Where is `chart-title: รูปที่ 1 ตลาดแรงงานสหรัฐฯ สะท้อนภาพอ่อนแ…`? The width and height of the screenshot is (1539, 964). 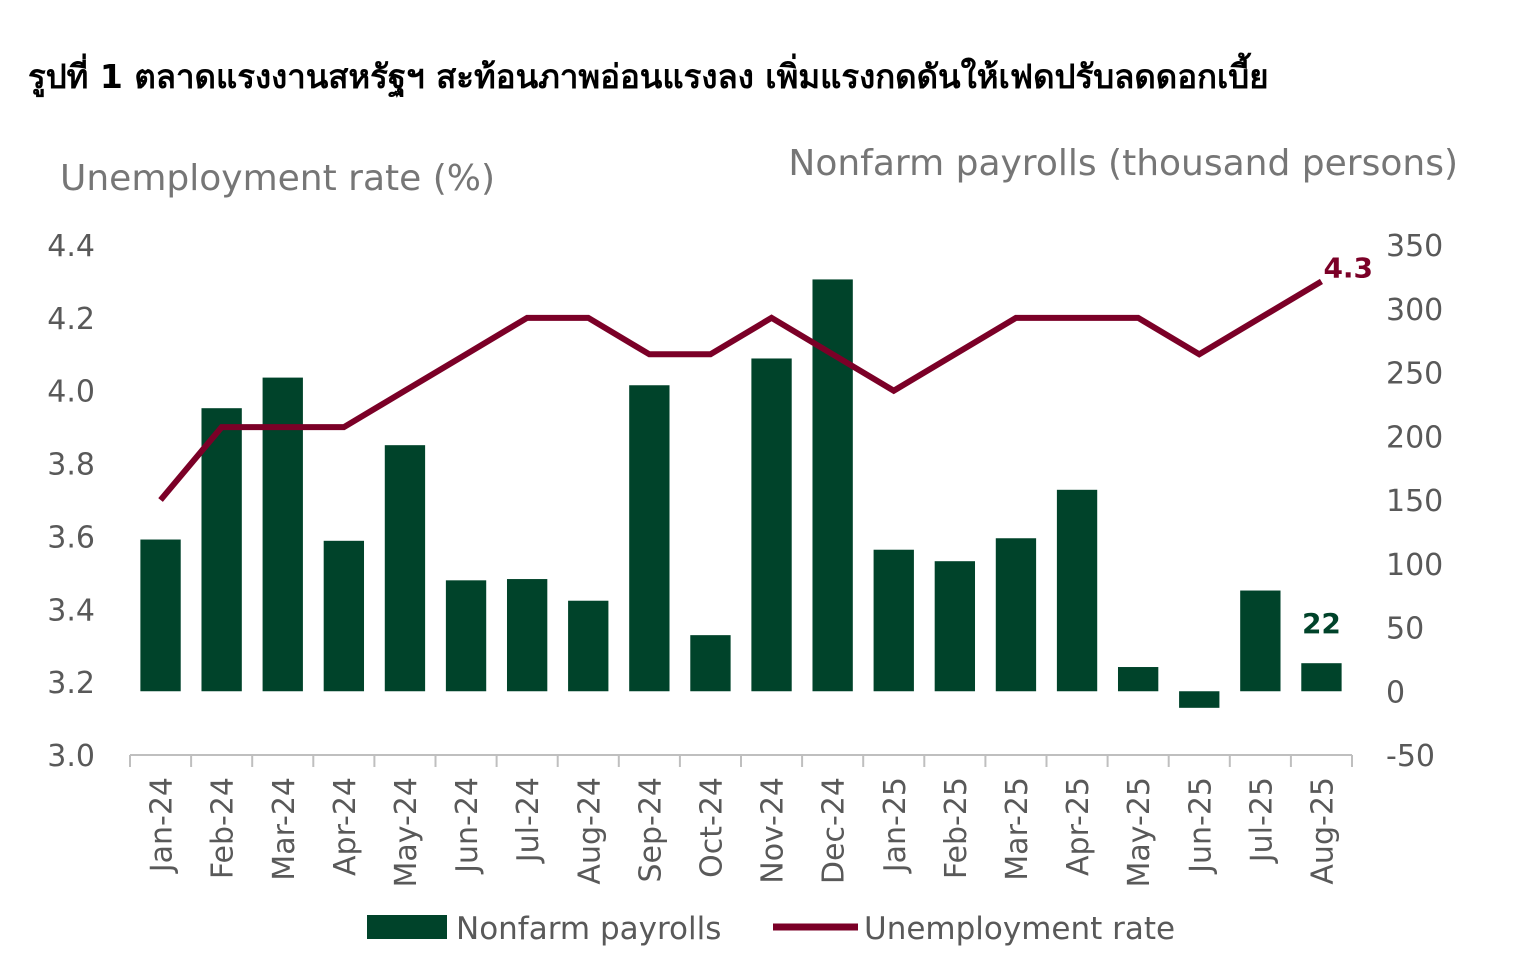
chart-title: รูปที่ 1 ตลาดแรงงานสหรัฐฯ สะท้อนภาพอ่อนแ… is located at coordinates (648, 76).